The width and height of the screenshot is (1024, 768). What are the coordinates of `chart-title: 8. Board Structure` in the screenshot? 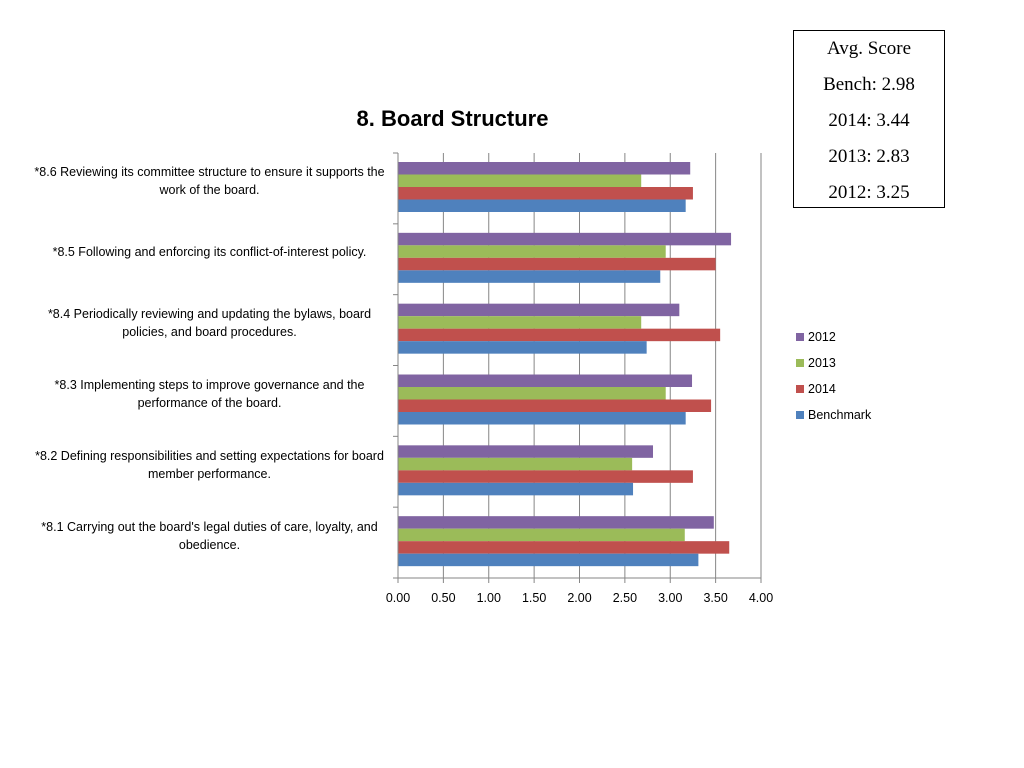 It's located at (452, 118).